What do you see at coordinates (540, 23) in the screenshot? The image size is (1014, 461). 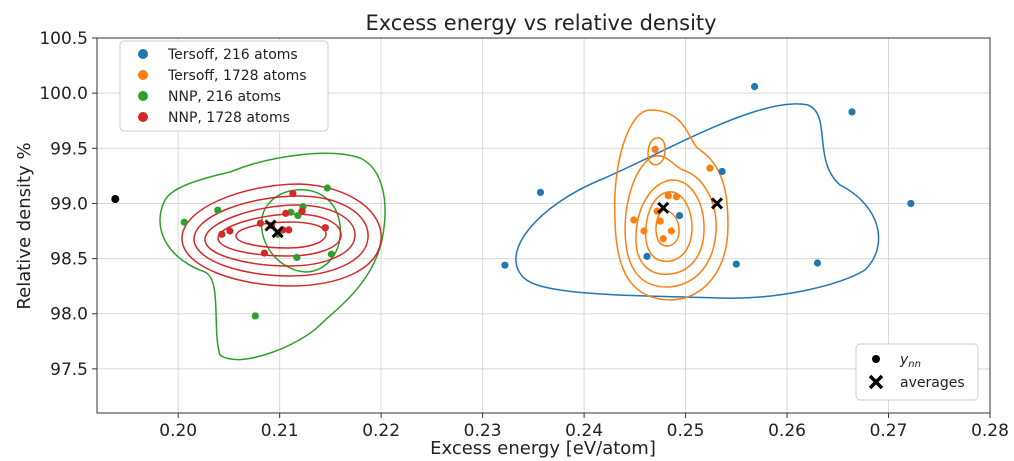 I see `chart-title: Excess energy vs relative density` at bounding box center [540, 23].